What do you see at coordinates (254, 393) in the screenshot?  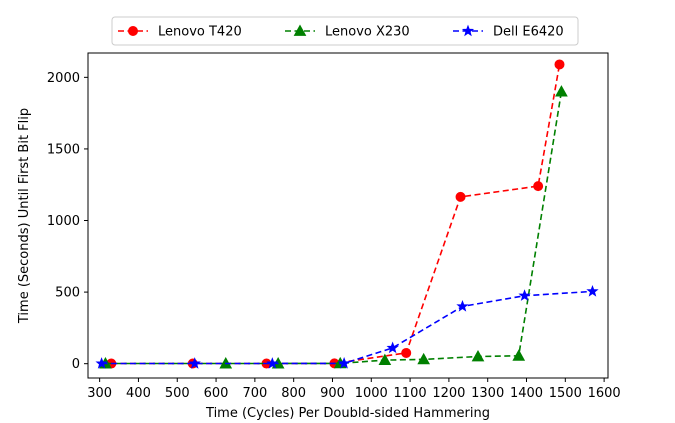 I see `x-tick-label: 700` at bounding box center [254, 393].